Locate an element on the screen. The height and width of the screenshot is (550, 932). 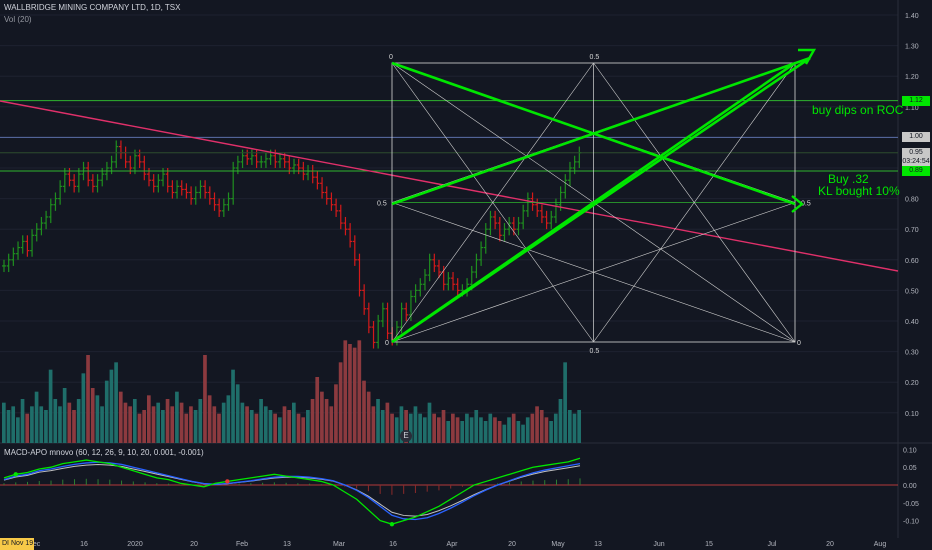
price-tag: 03:24:54 is located at coordinates (916, 161).